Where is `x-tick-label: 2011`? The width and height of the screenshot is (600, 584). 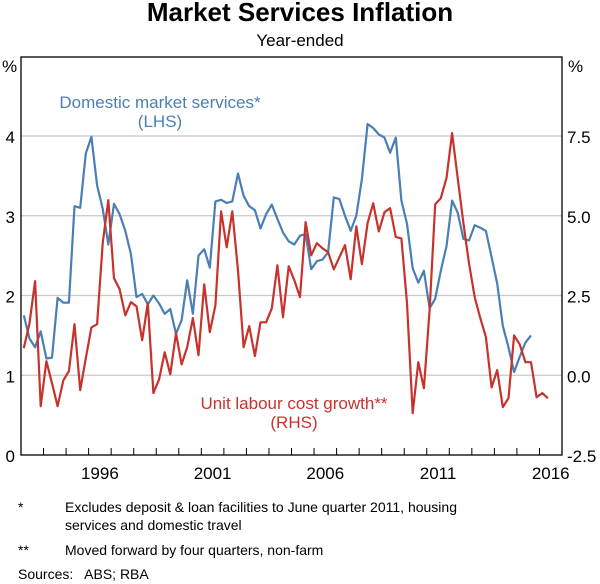 x-tick-label: 2011 is located at coordinates (438, 473).